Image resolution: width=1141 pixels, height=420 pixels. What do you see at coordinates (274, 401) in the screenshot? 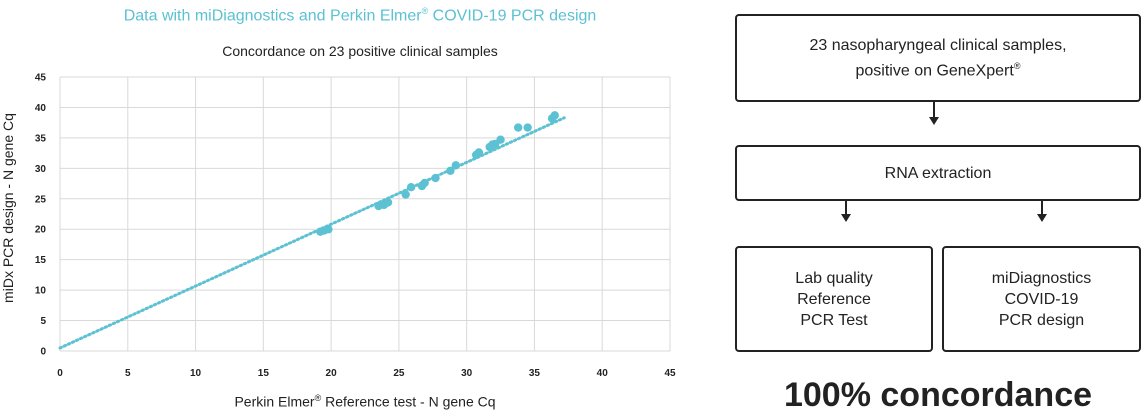
I see `x-axis-label-main: Perkin Elmer` at bounding box center [274, 401].